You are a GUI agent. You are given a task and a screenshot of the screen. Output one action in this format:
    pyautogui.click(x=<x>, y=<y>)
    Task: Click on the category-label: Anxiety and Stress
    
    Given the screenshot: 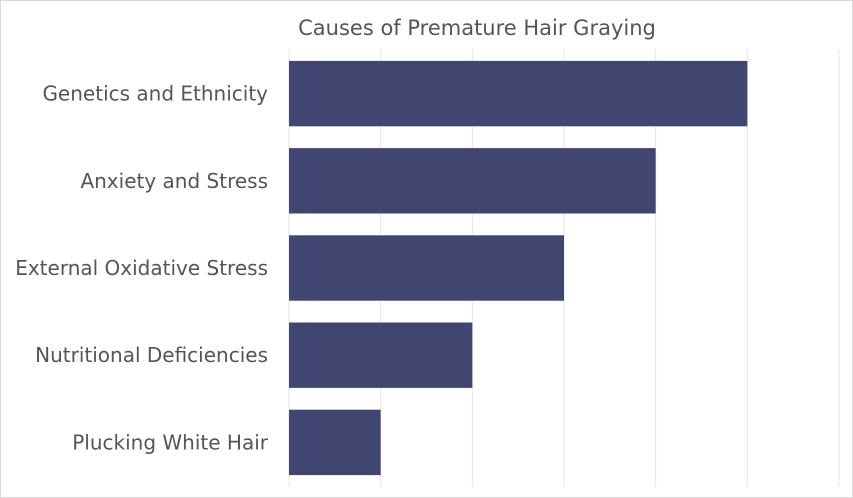 What is the action you would take?
    pyautogui.click(x=174, y=181)
    